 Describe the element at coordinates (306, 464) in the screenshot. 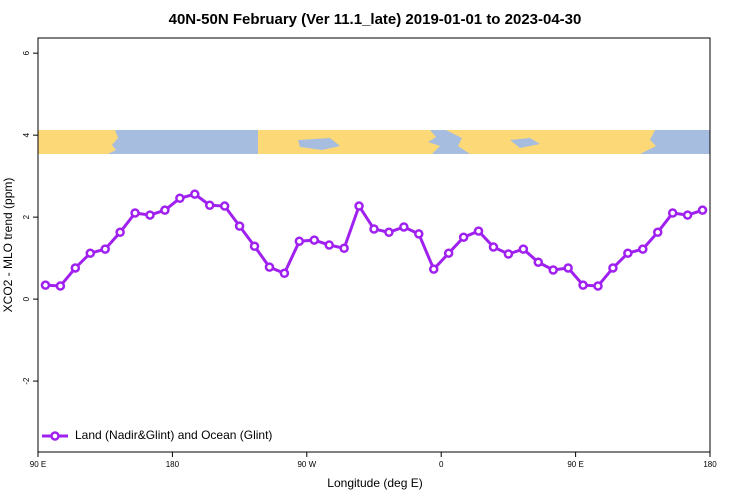

I see `x-tick-label: 90 W` at that location.